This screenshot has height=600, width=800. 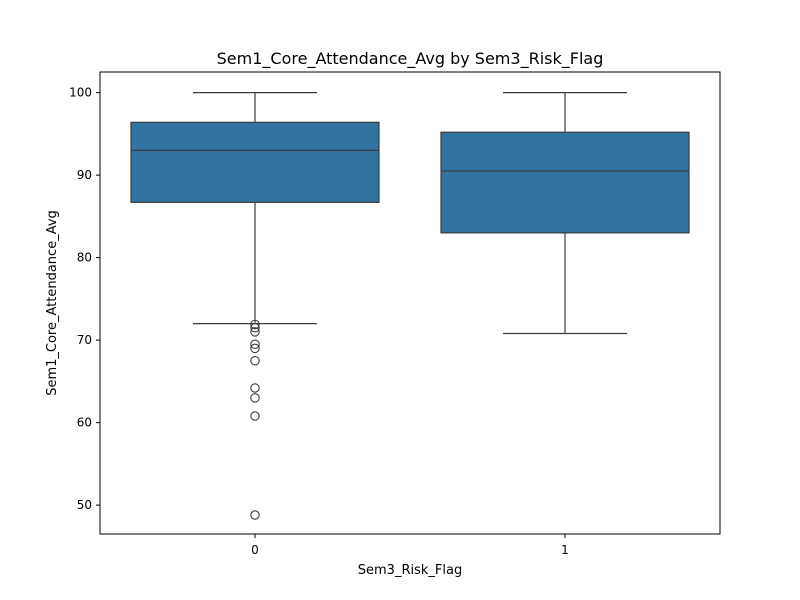 I want to click on y-tick-label: 60, so click(x=84, y=423).